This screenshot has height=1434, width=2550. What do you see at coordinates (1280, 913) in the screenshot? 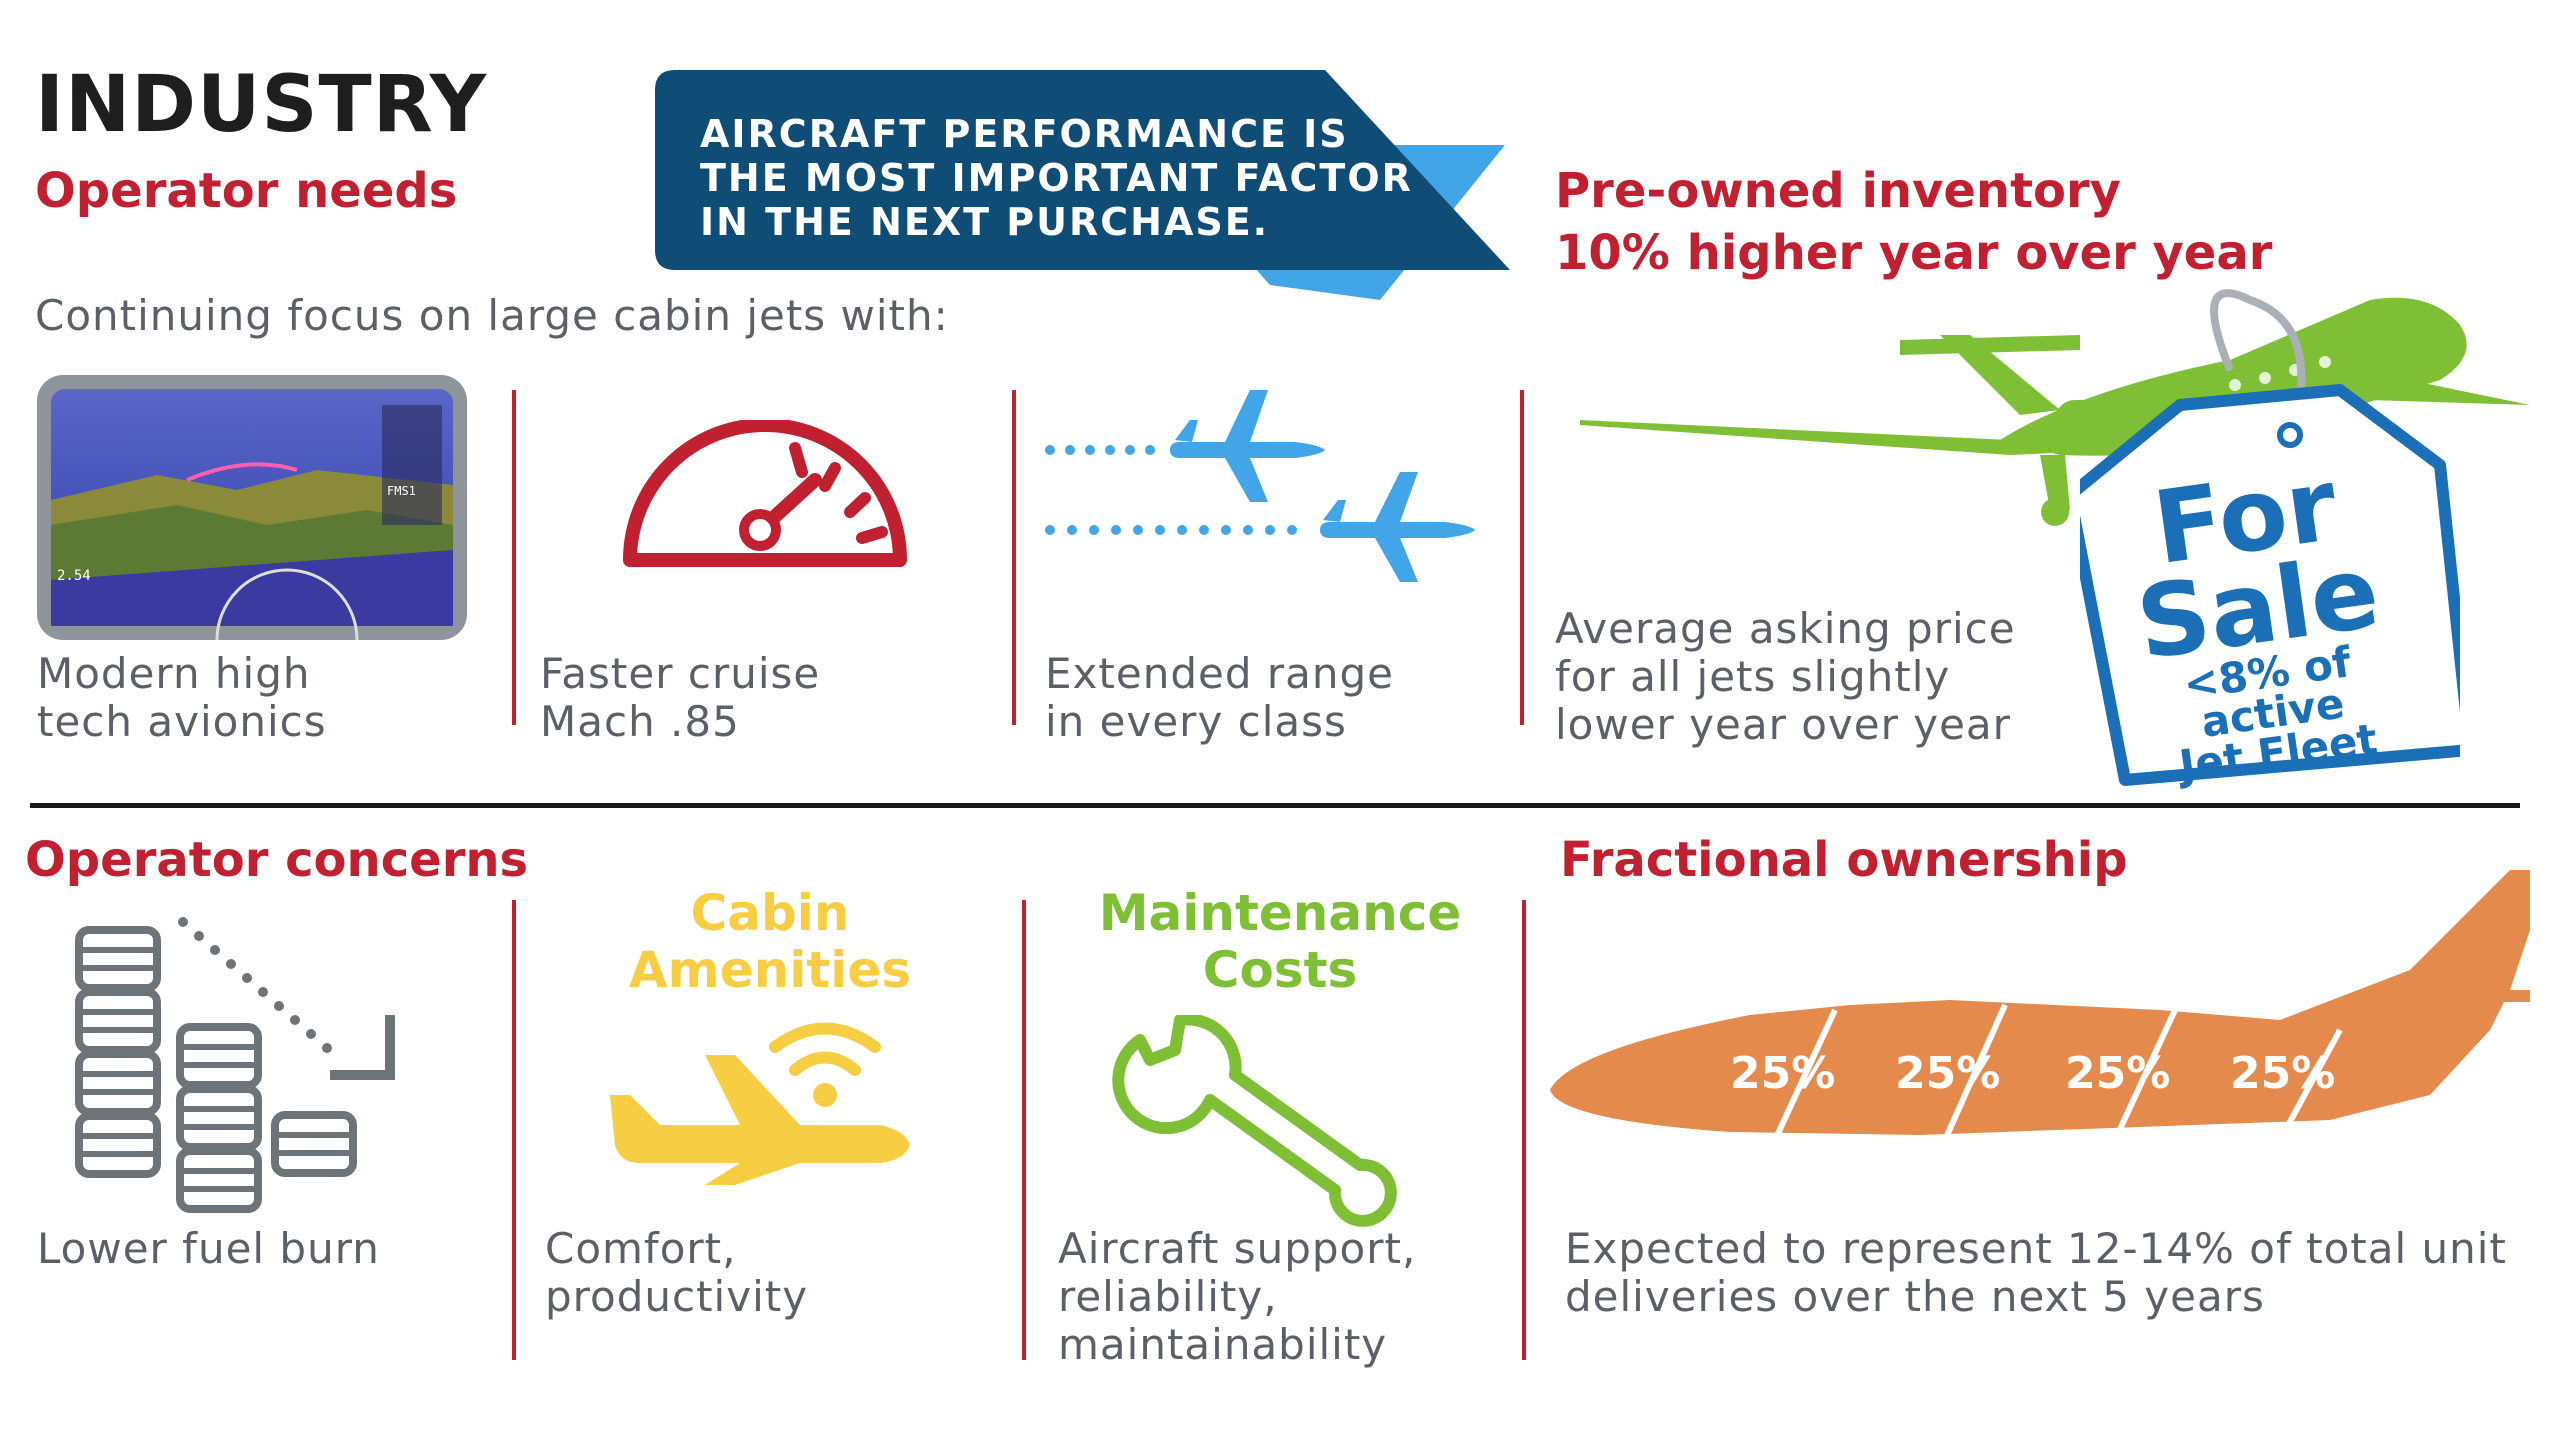
I see `maintenance-title-line-1: Maintenance` at bounding box center [1280, 913].